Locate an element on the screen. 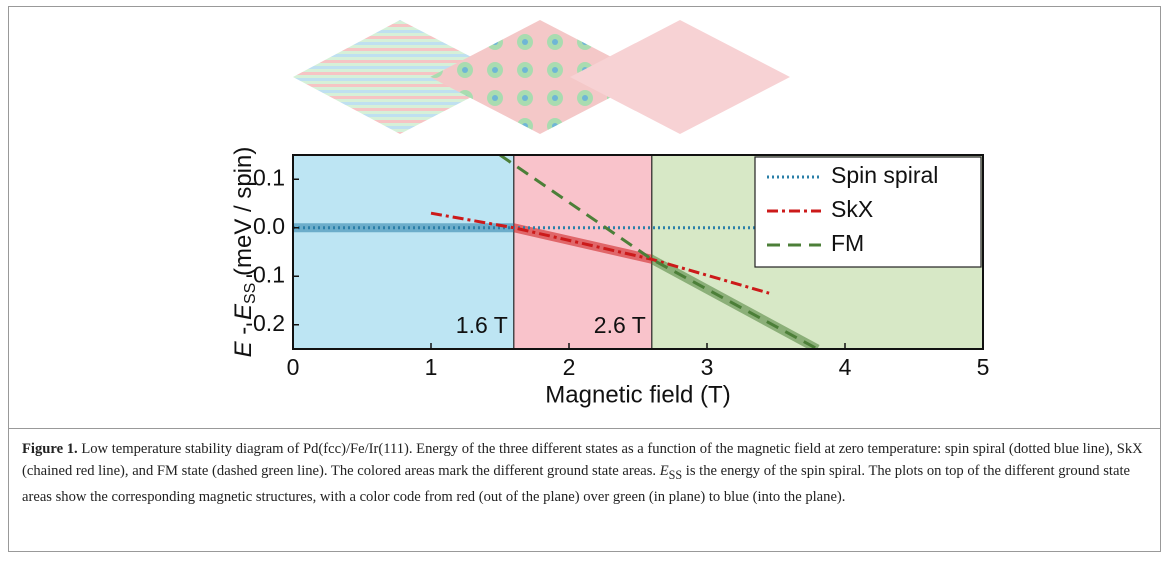 The height and width of the screenshot is (564, 1171). caption-subscript: SS is located at coordinates (675, 474).